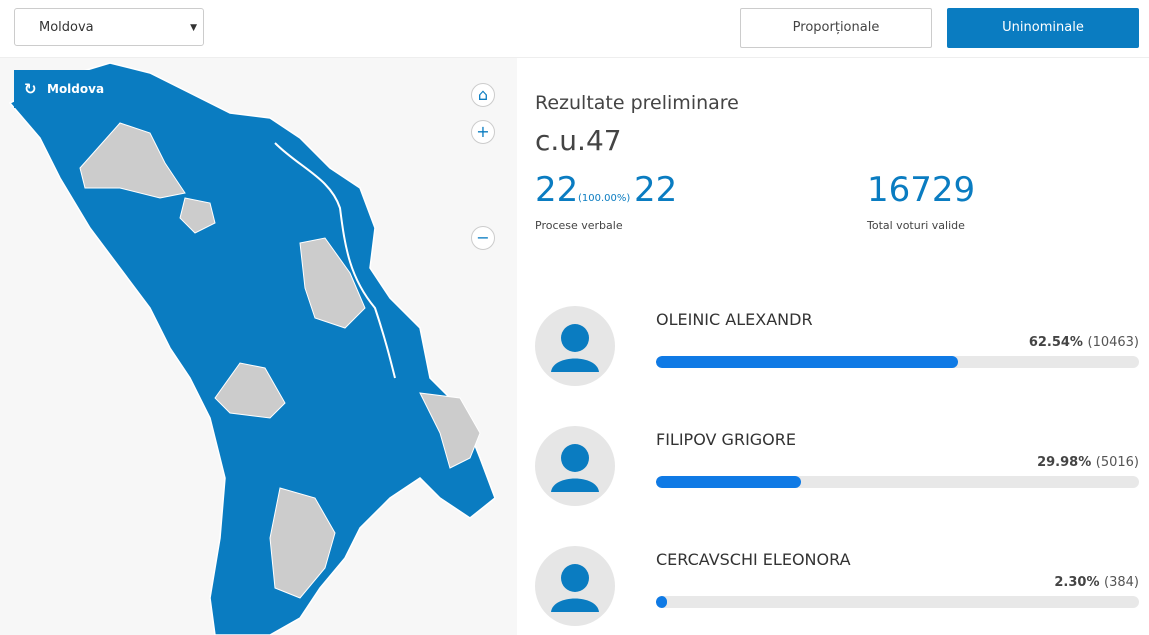 The image size is (1149, 635). What do you see at coordinates (1055, 342) in the screenshot?
I see `percent-label: 62.54%` at bounding box center [1055, 342].